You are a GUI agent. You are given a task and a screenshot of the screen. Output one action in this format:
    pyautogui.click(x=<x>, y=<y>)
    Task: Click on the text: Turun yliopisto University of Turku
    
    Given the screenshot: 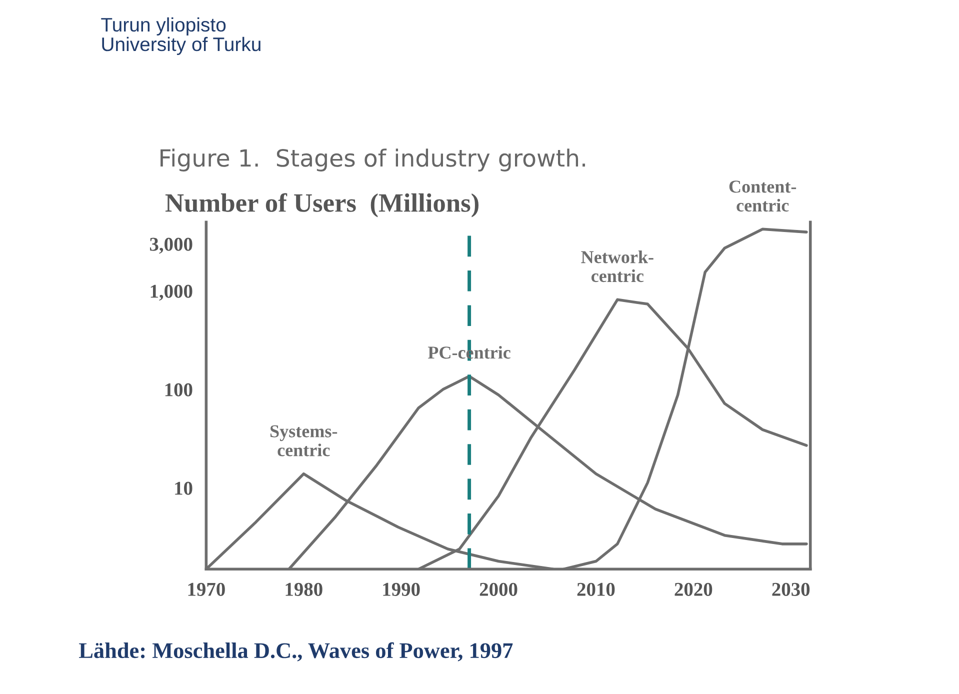 What is the action you would take?
    pyautogui.click(x=180, y=36)
    